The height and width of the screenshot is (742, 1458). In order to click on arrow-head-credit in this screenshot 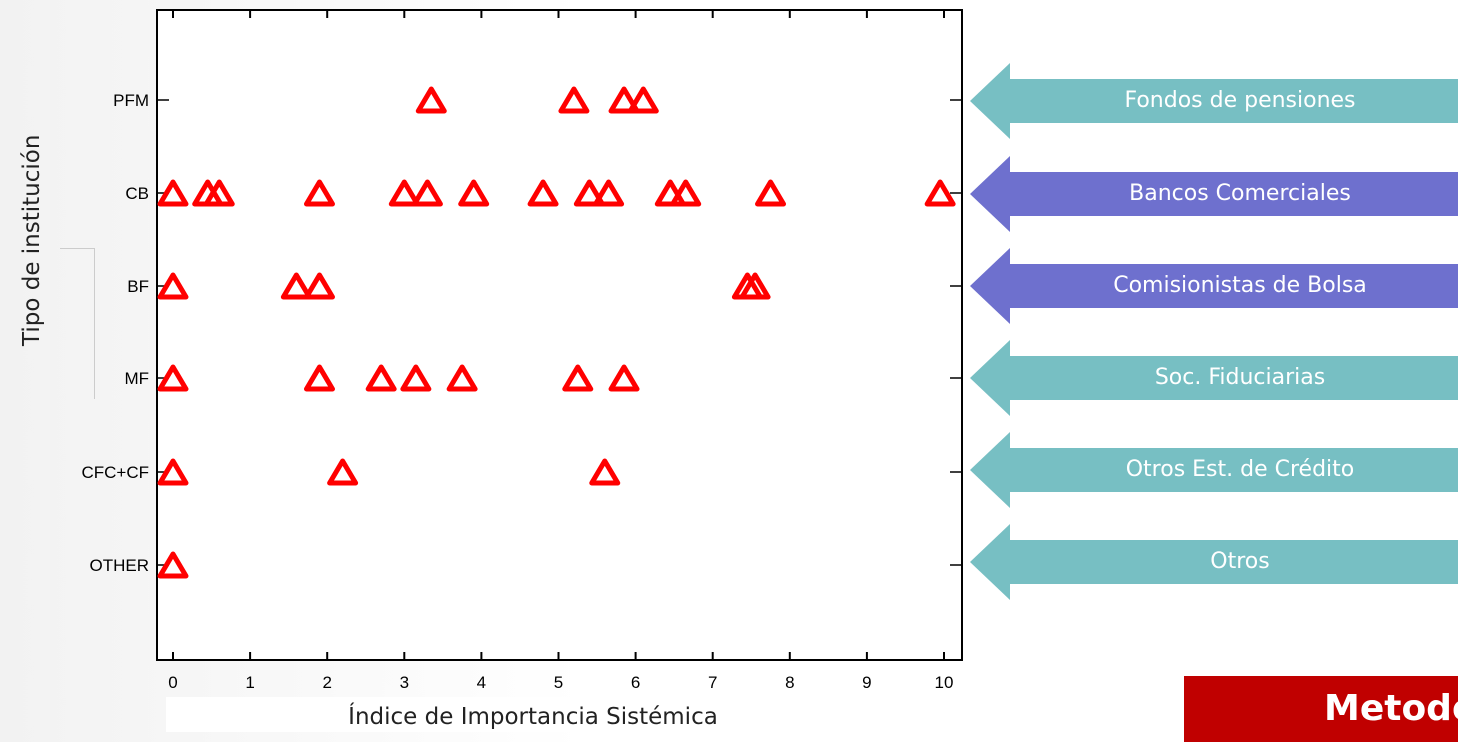, I will do `click(990, 470)`.